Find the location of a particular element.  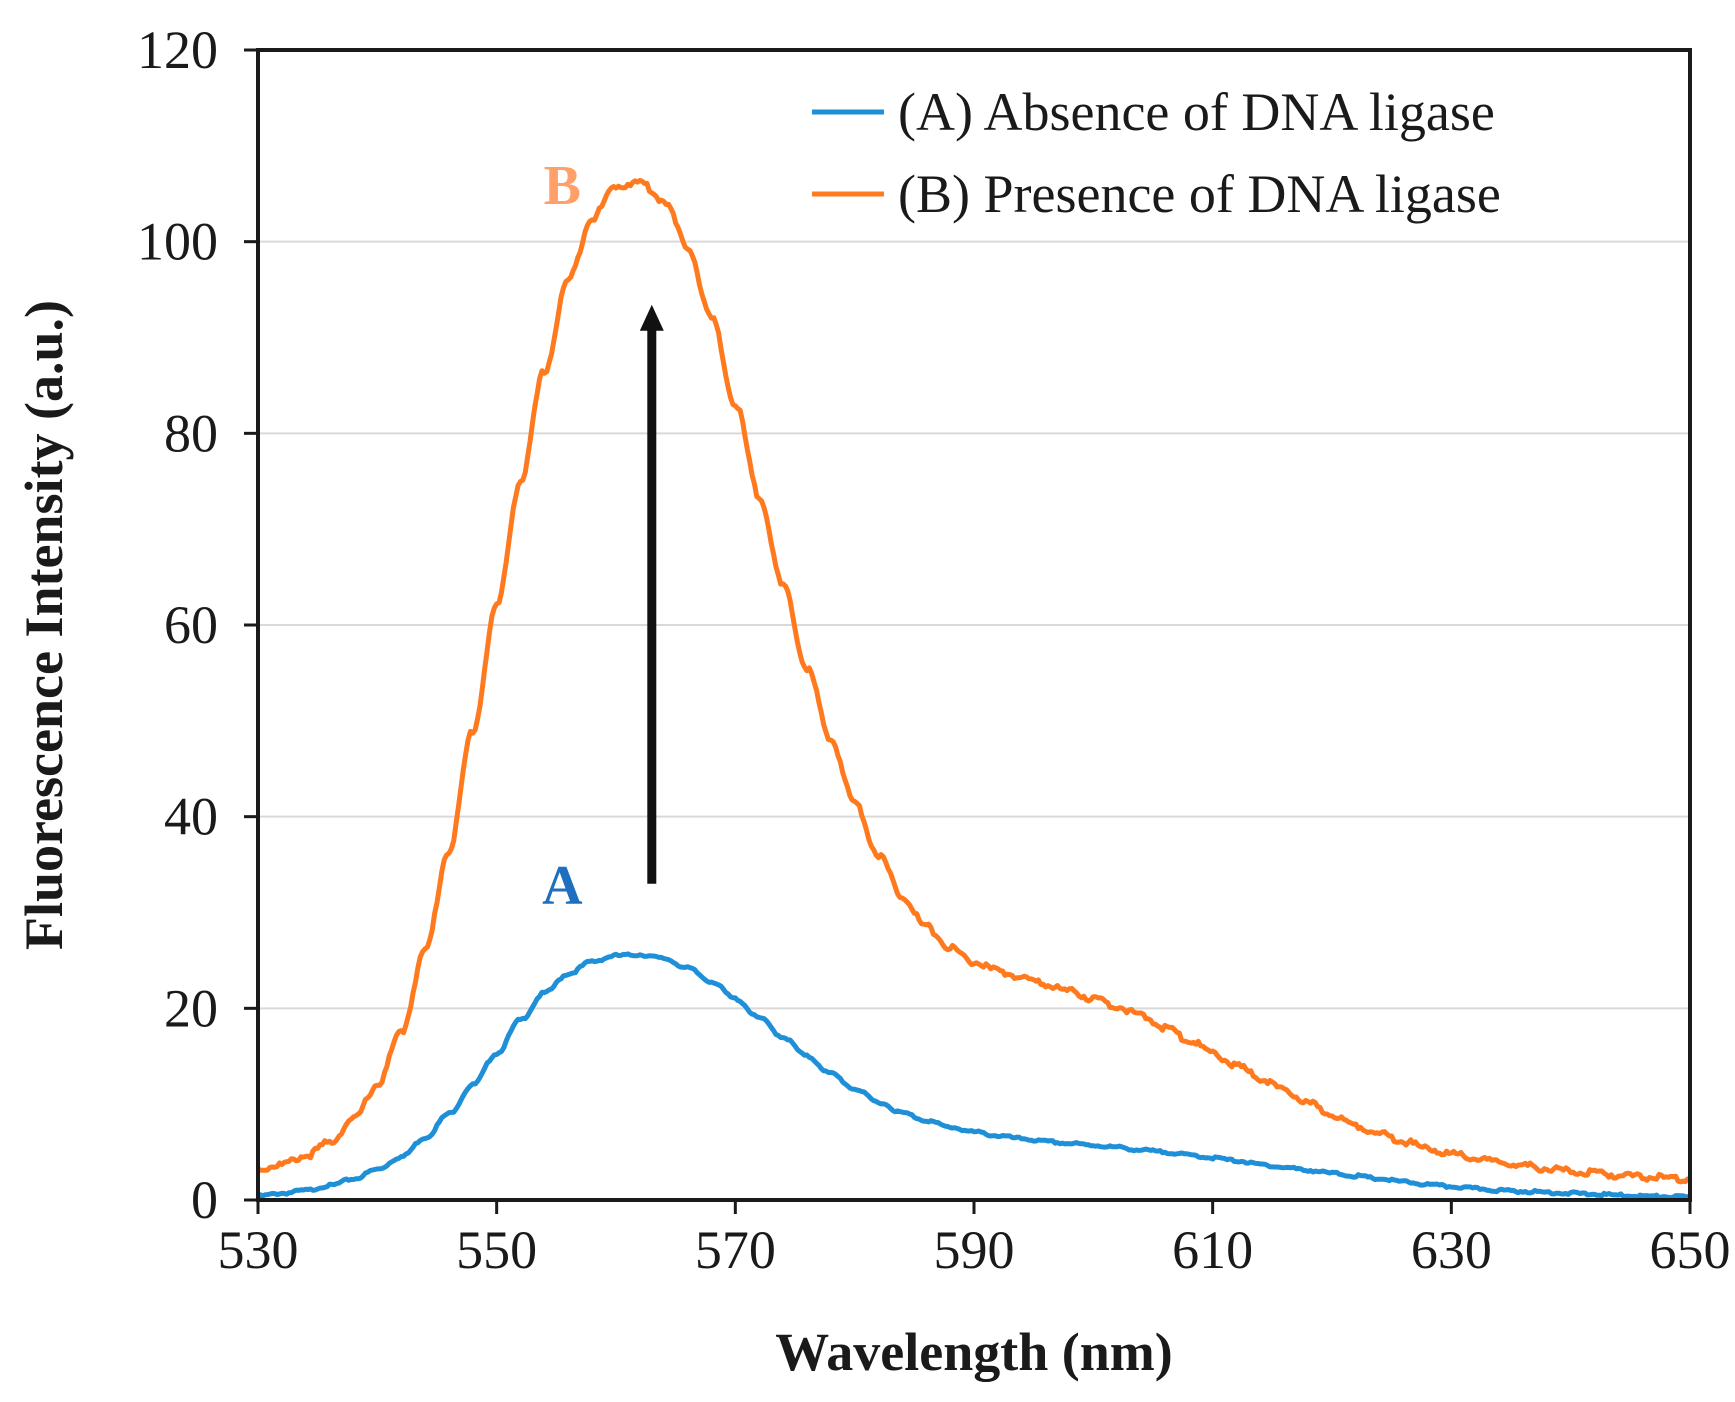

y-tick-label-80: 80 is located at coordinates (191, 433).